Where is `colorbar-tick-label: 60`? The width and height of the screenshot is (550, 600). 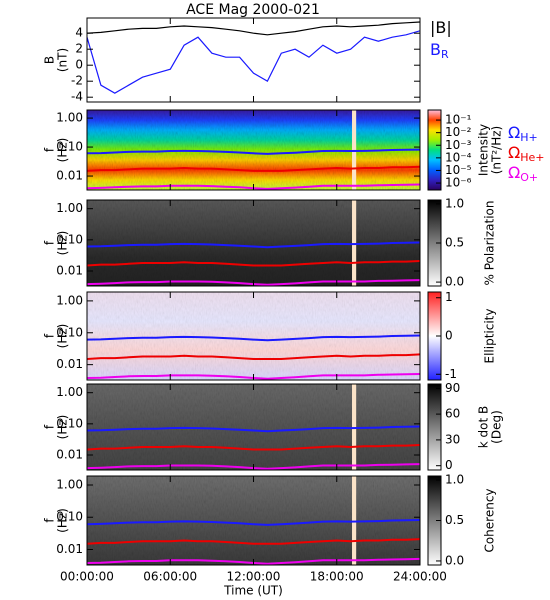
colorbar-tick-label: 60 is located at coordinates (452, 414).